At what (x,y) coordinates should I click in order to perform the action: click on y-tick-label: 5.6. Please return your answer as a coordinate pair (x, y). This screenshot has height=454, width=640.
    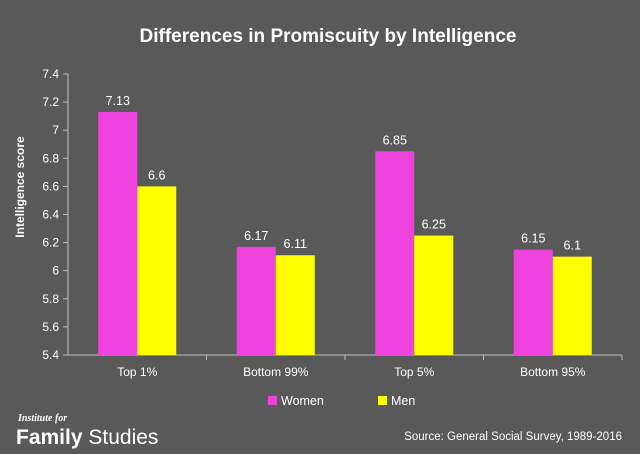
    Looking at the image, I should click on (50, 327).